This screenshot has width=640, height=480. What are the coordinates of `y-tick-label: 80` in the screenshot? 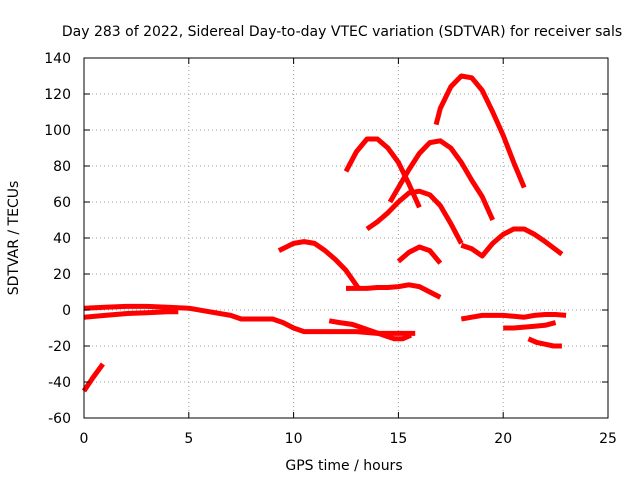 It's located at (62, 167).